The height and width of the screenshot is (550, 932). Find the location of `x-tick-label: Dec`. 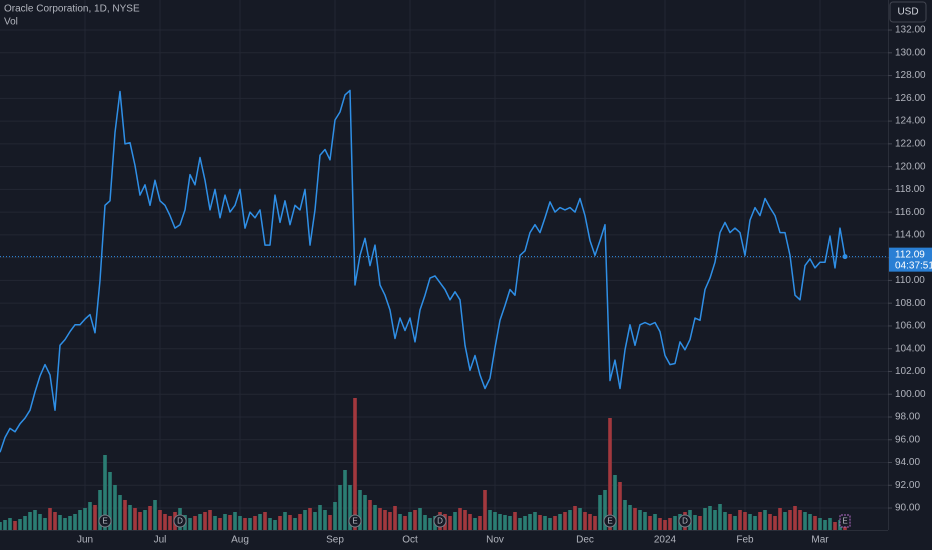

x-tick-label: Dec is located at coordinates (585, 540).